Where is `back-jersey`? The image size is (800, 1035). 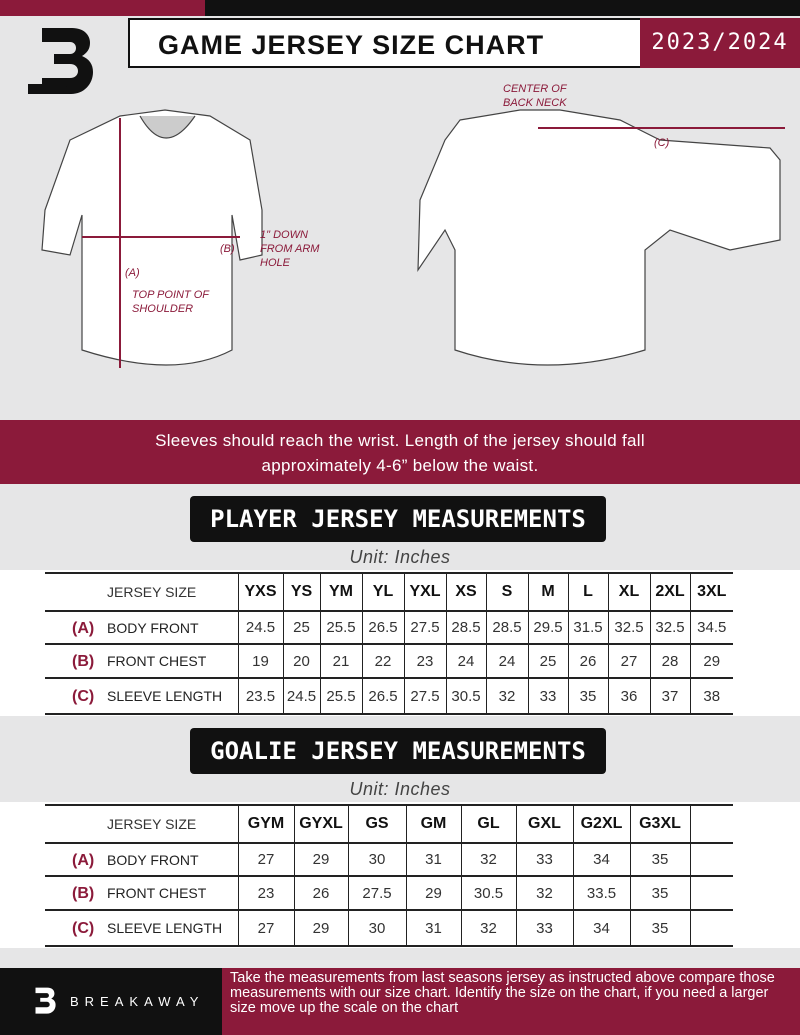 back-jersey is located at coordinates (599, 237).